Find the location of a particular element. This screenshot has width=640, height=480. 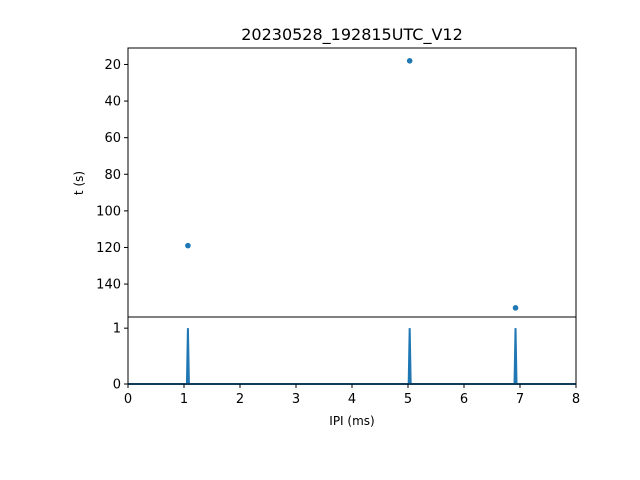

y-tick-label: 120 is located at coordinates (108, 248).